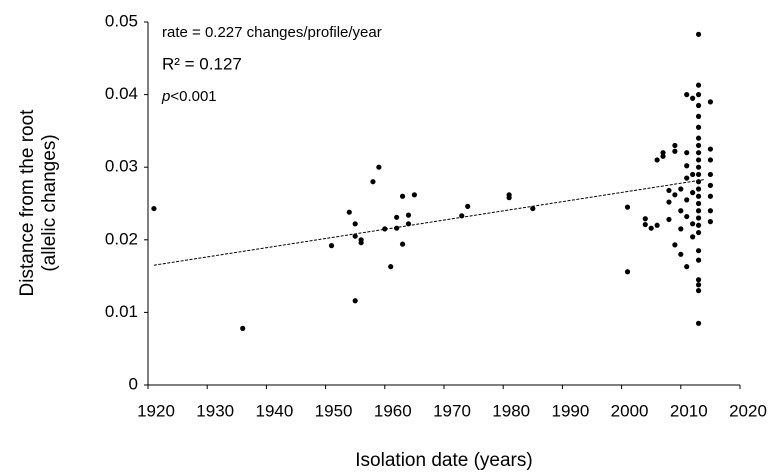 The image size is (776, 473). What do you see at coordinates (215, 410) in the screenshot?
I see `x-tick-label: 1930` at bounding box center [215, 410].